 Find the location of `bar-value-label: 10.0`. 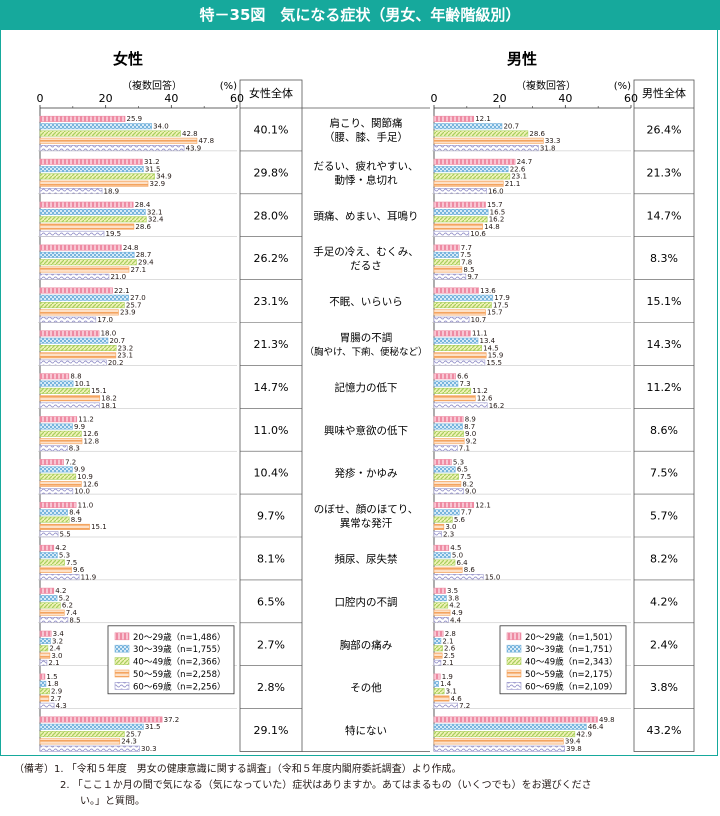

bar-value-label: 10.0 is located at coordinates (82, 492).